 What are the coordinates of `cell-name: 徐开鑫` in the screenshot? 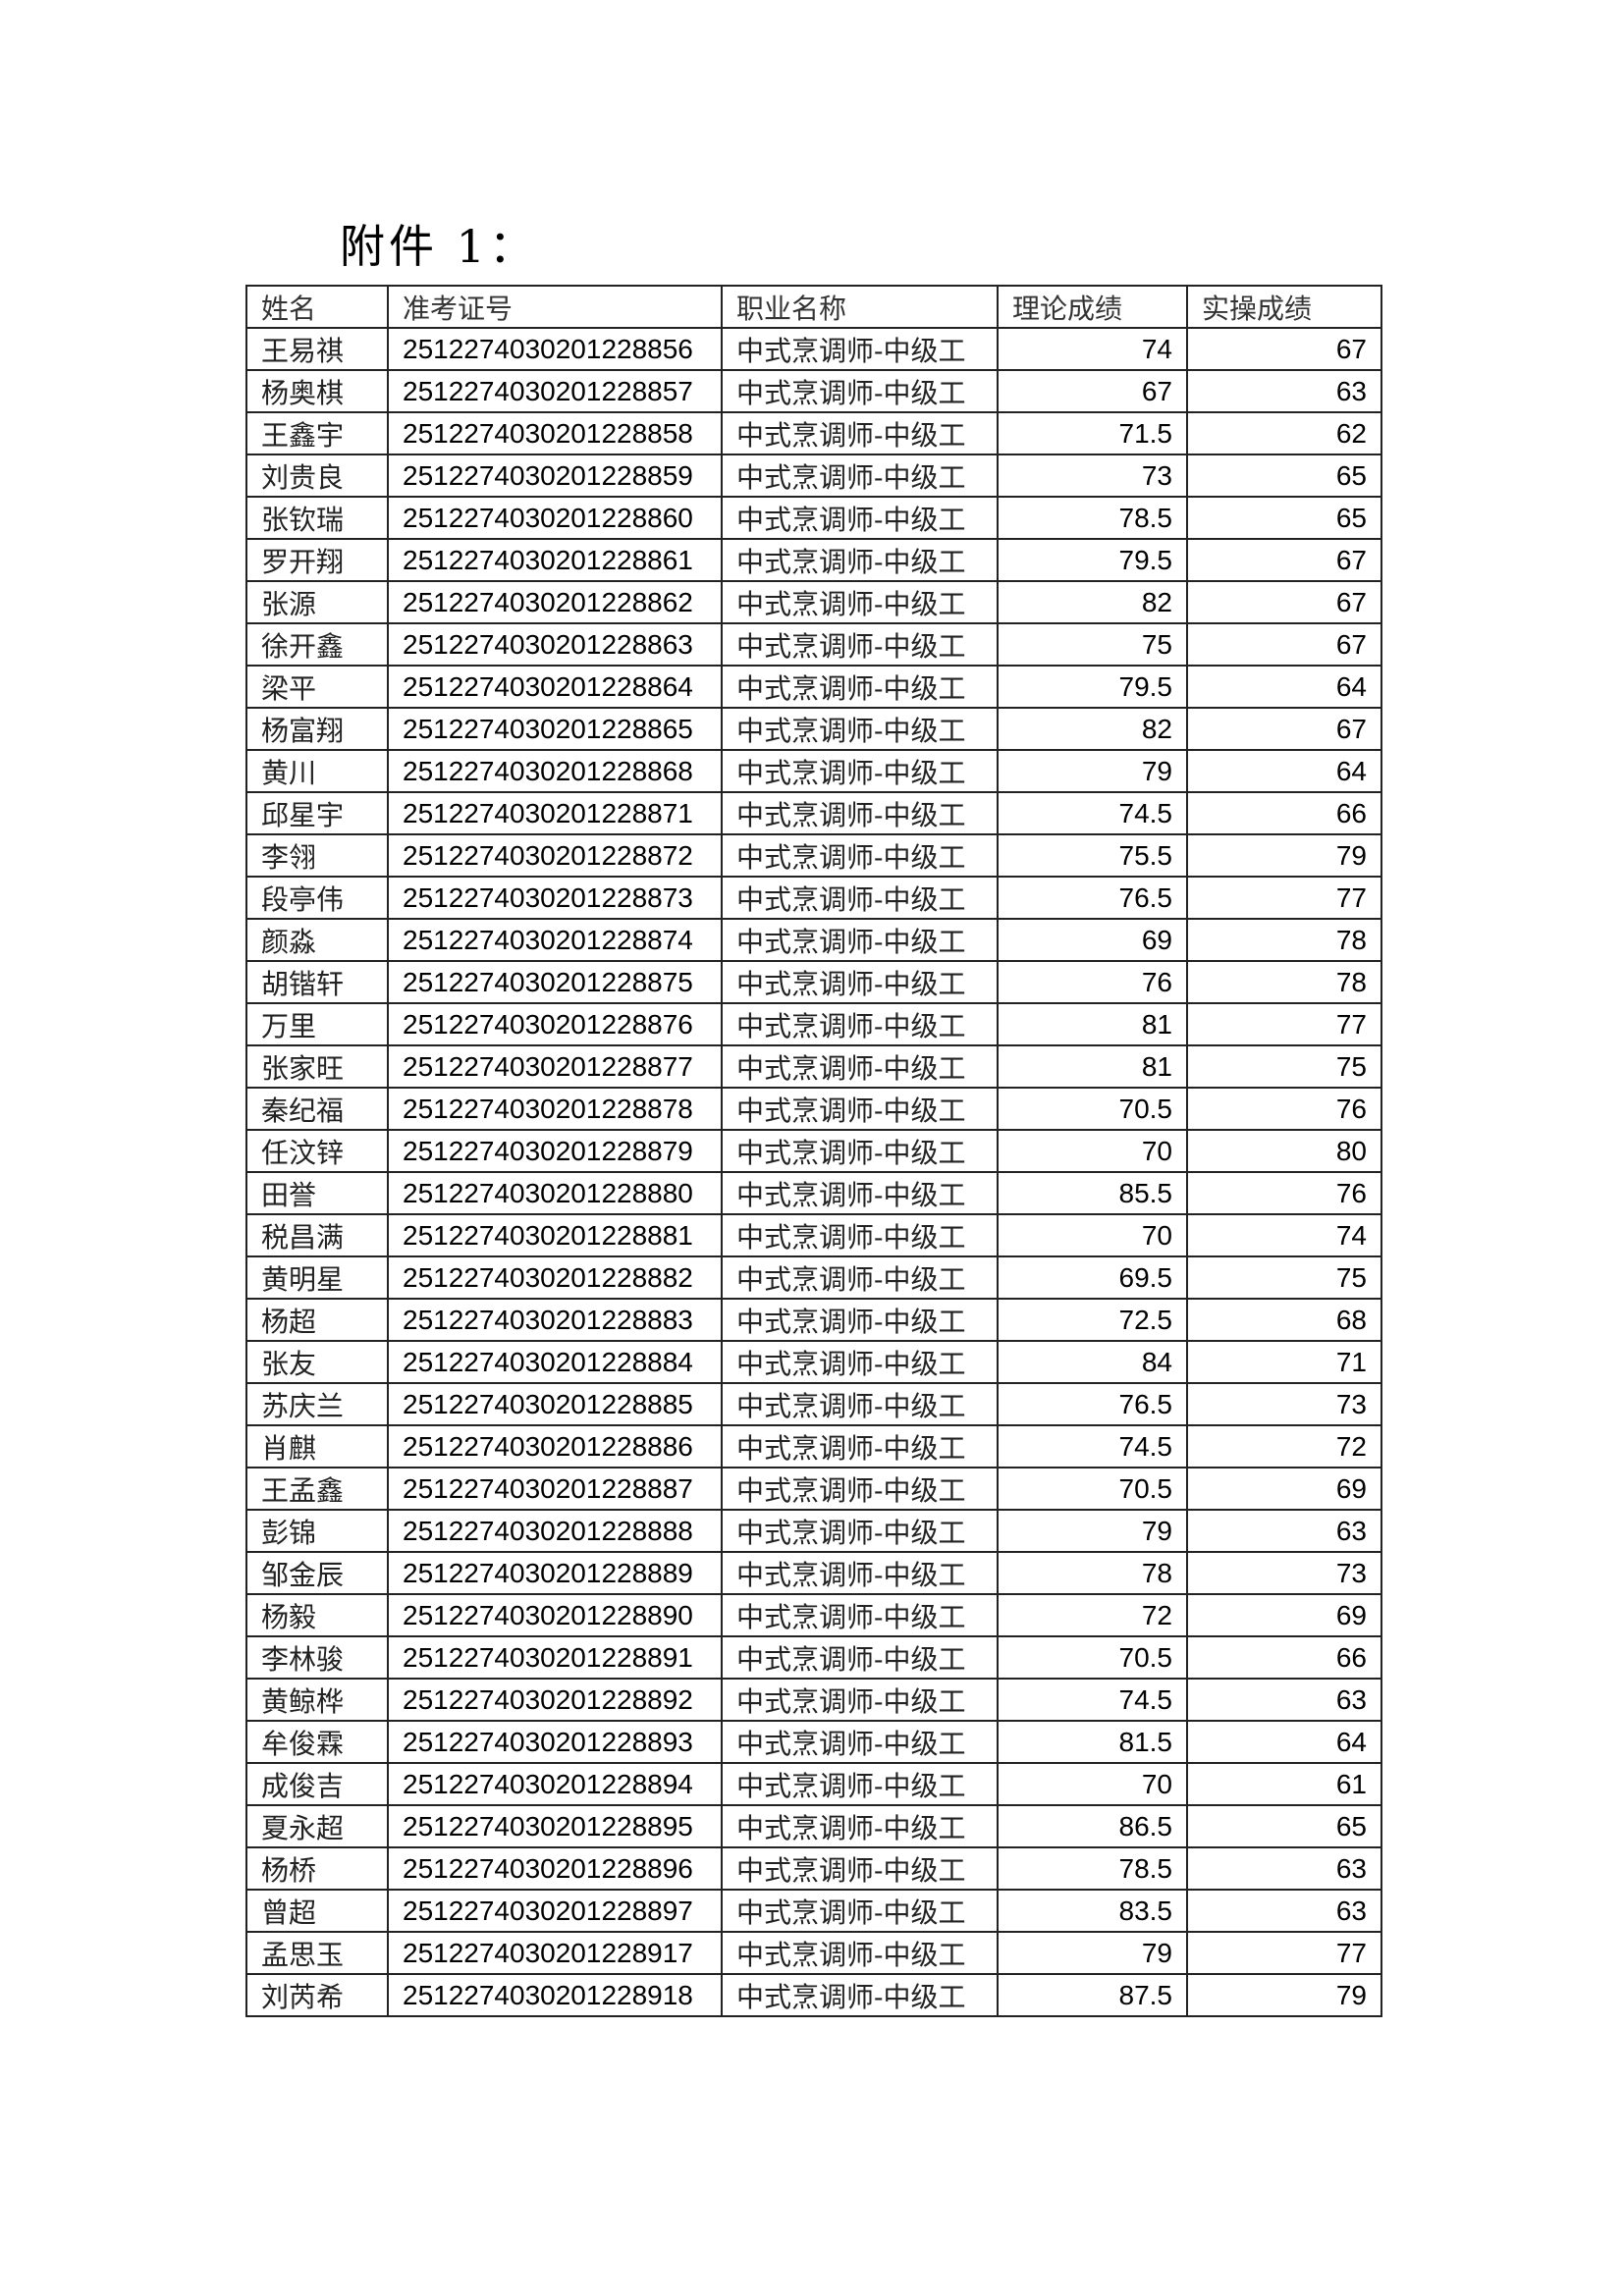 It's located at (317, 644).